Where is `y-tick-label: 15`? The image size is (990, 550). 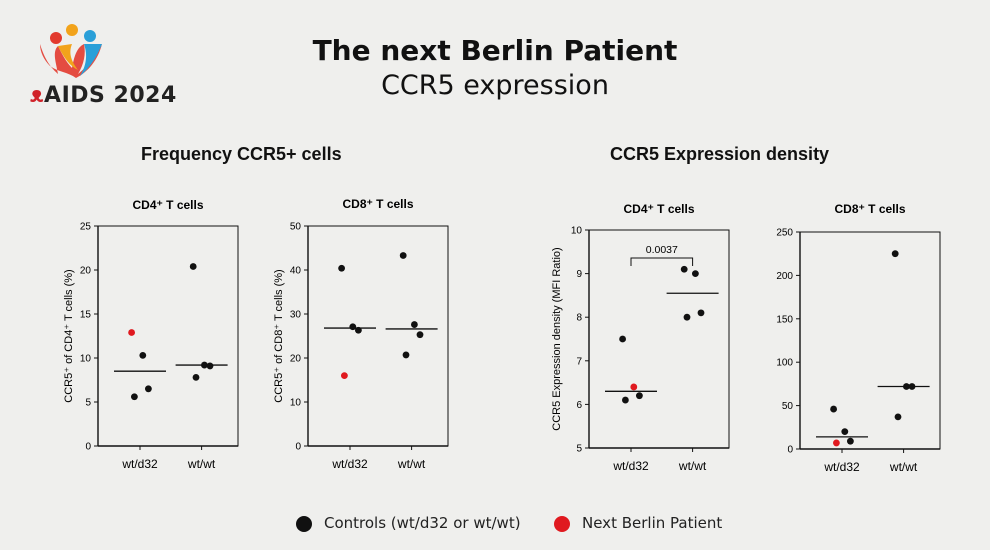
y-tick-label: 15 is located at coordinates (86, 315).